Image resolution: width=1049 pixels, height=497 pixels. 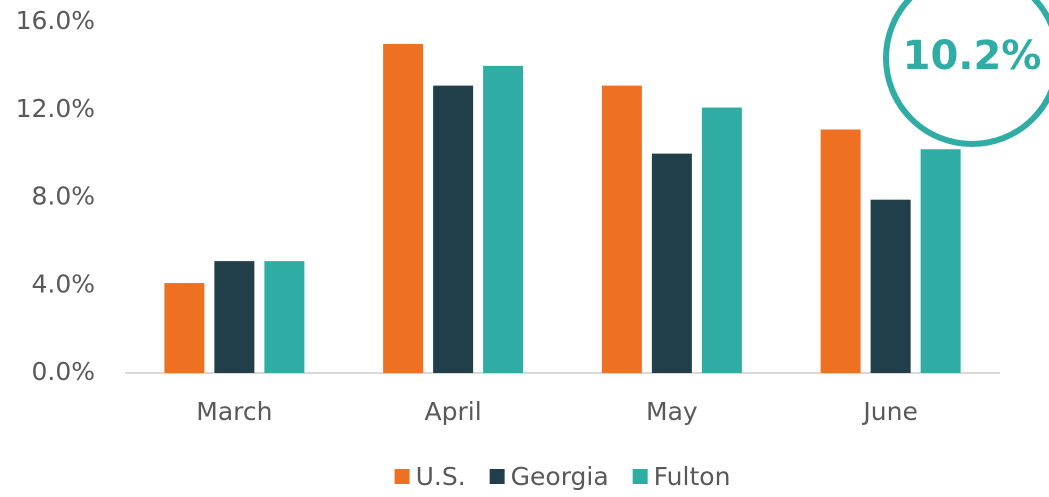 I want to click on y-tick-label: 8.0%, so click(x=63, y=196).